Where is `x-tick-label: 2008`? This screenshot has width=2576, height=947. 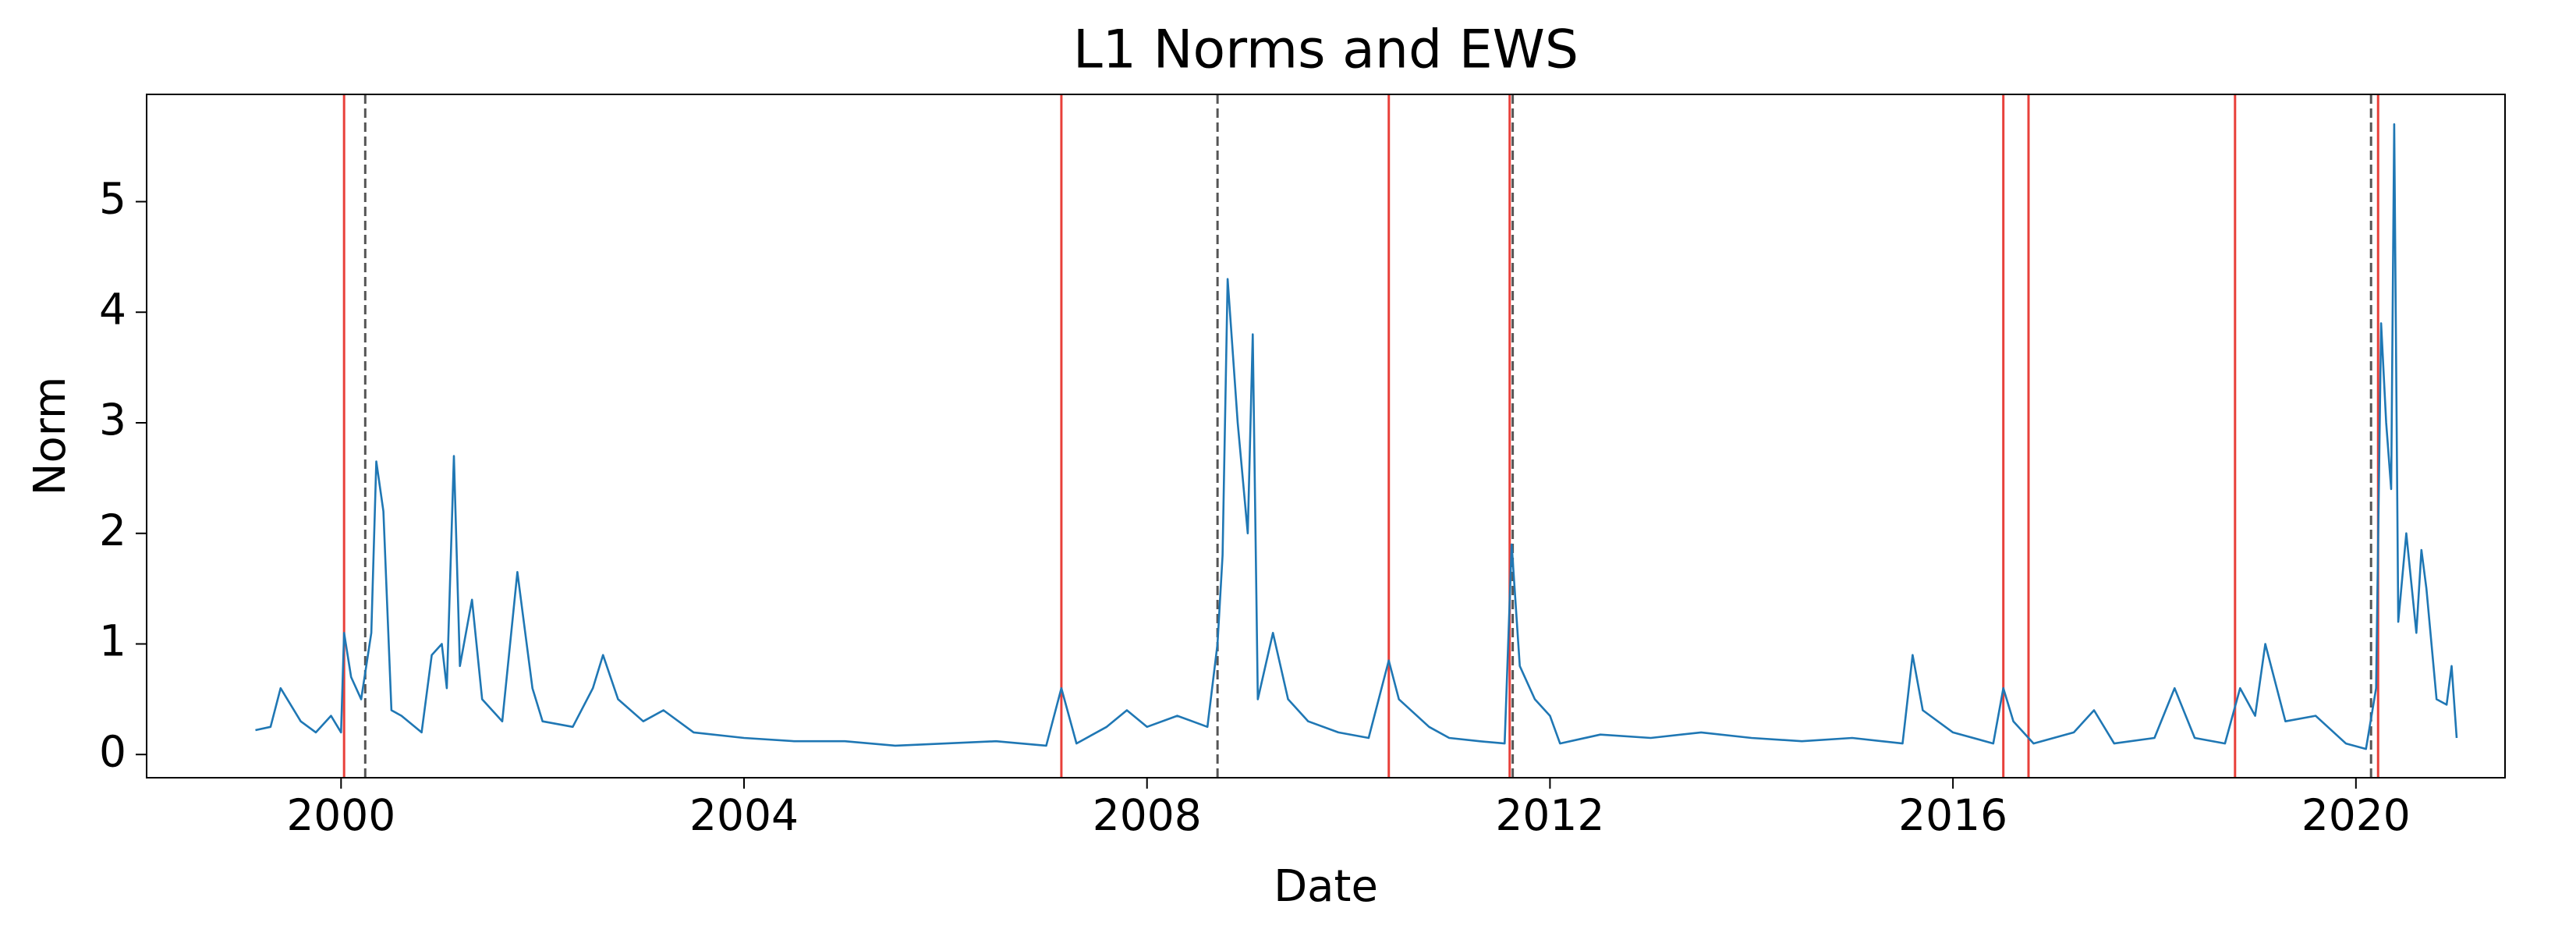
x-tick-label: 2008 is located at coordinates (1147, 815).